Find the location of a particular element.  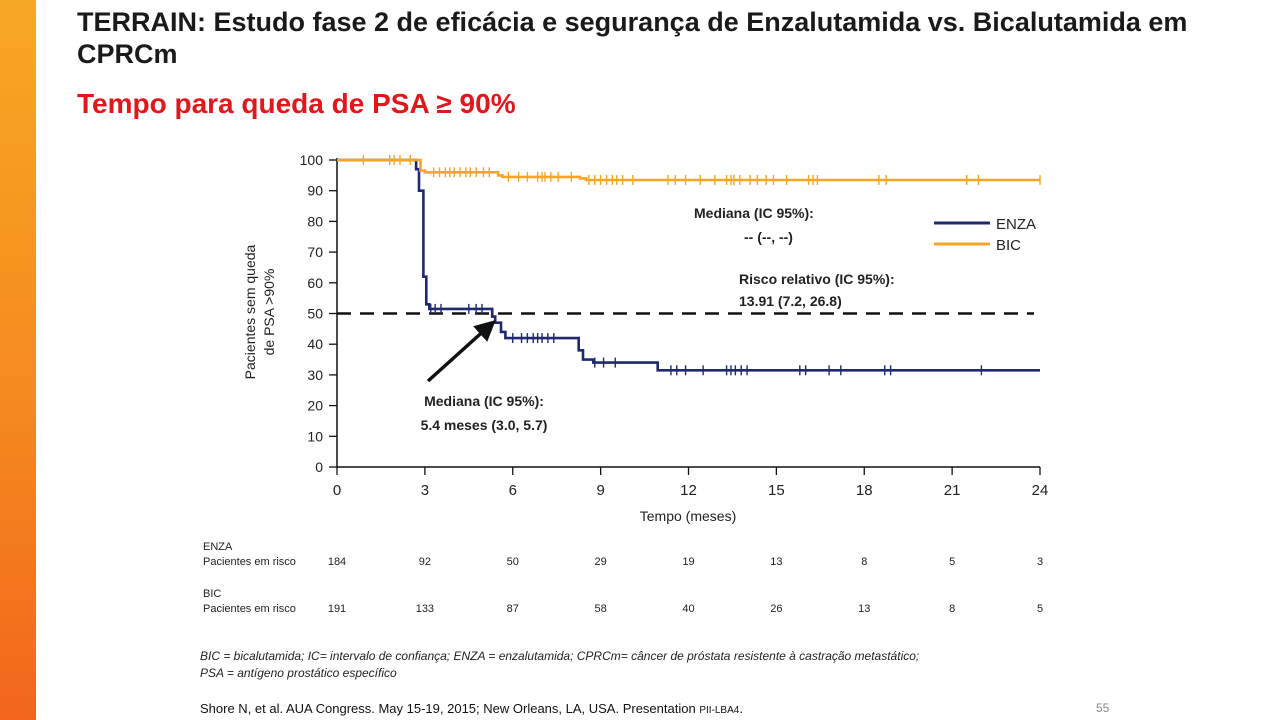

bic-median-value: -- (--, --) is located at coordinates (768, 237).